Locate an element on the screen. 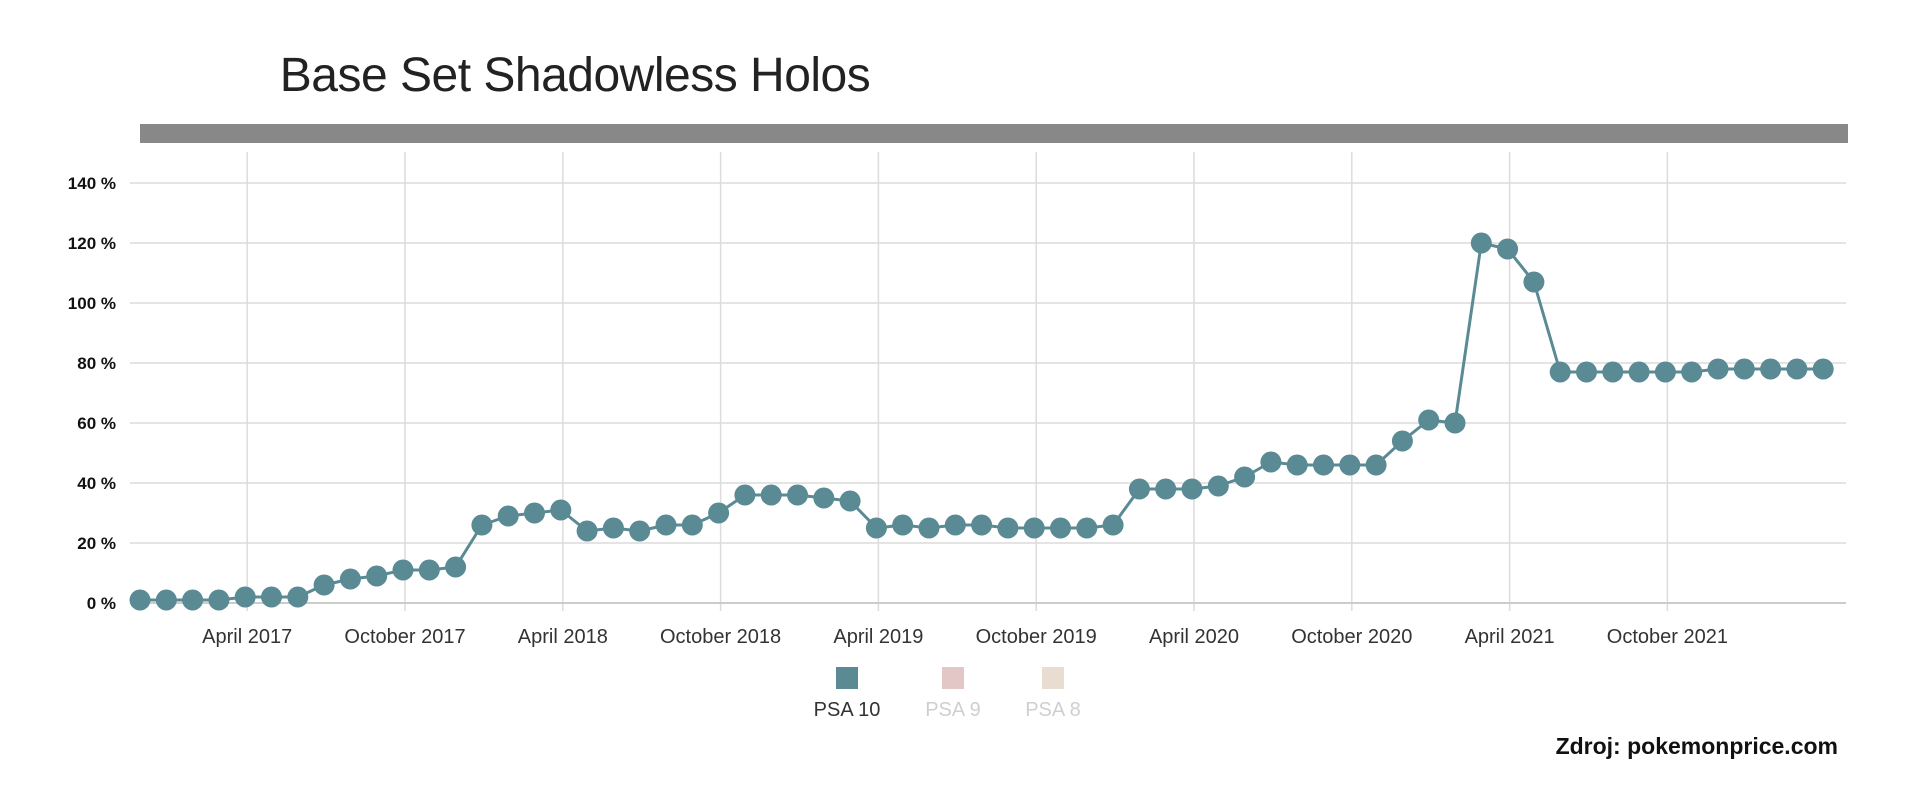 This screenshot has height=785, width=1920. legend-item-psa9: PSA 9 is located at coordinates (953, 694).